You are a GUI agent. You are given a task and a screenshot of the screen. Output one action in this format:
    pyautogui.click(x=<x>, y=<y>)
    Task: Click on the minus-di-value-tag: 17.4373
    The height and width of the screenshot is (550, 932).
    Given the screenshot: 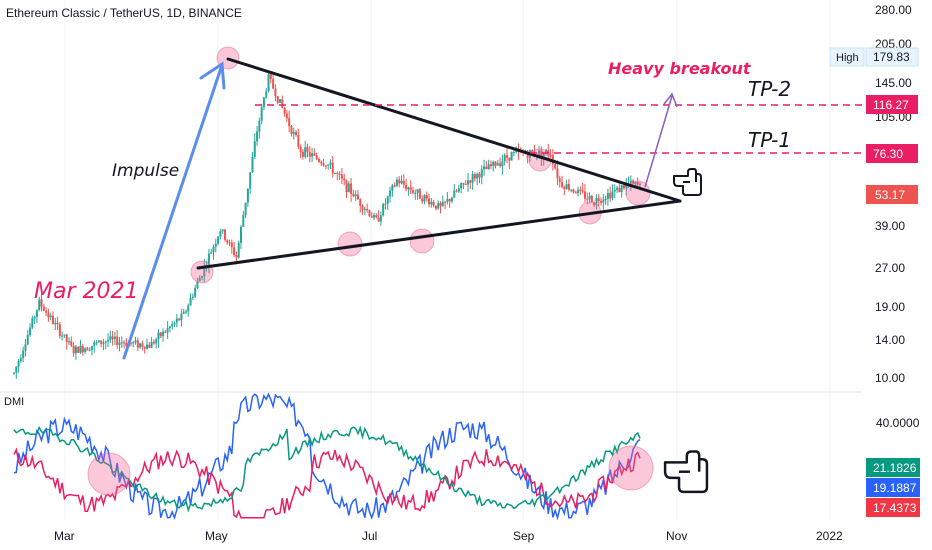 What is the action you would take?
    pyautogui.click(x=895, y=508)
    